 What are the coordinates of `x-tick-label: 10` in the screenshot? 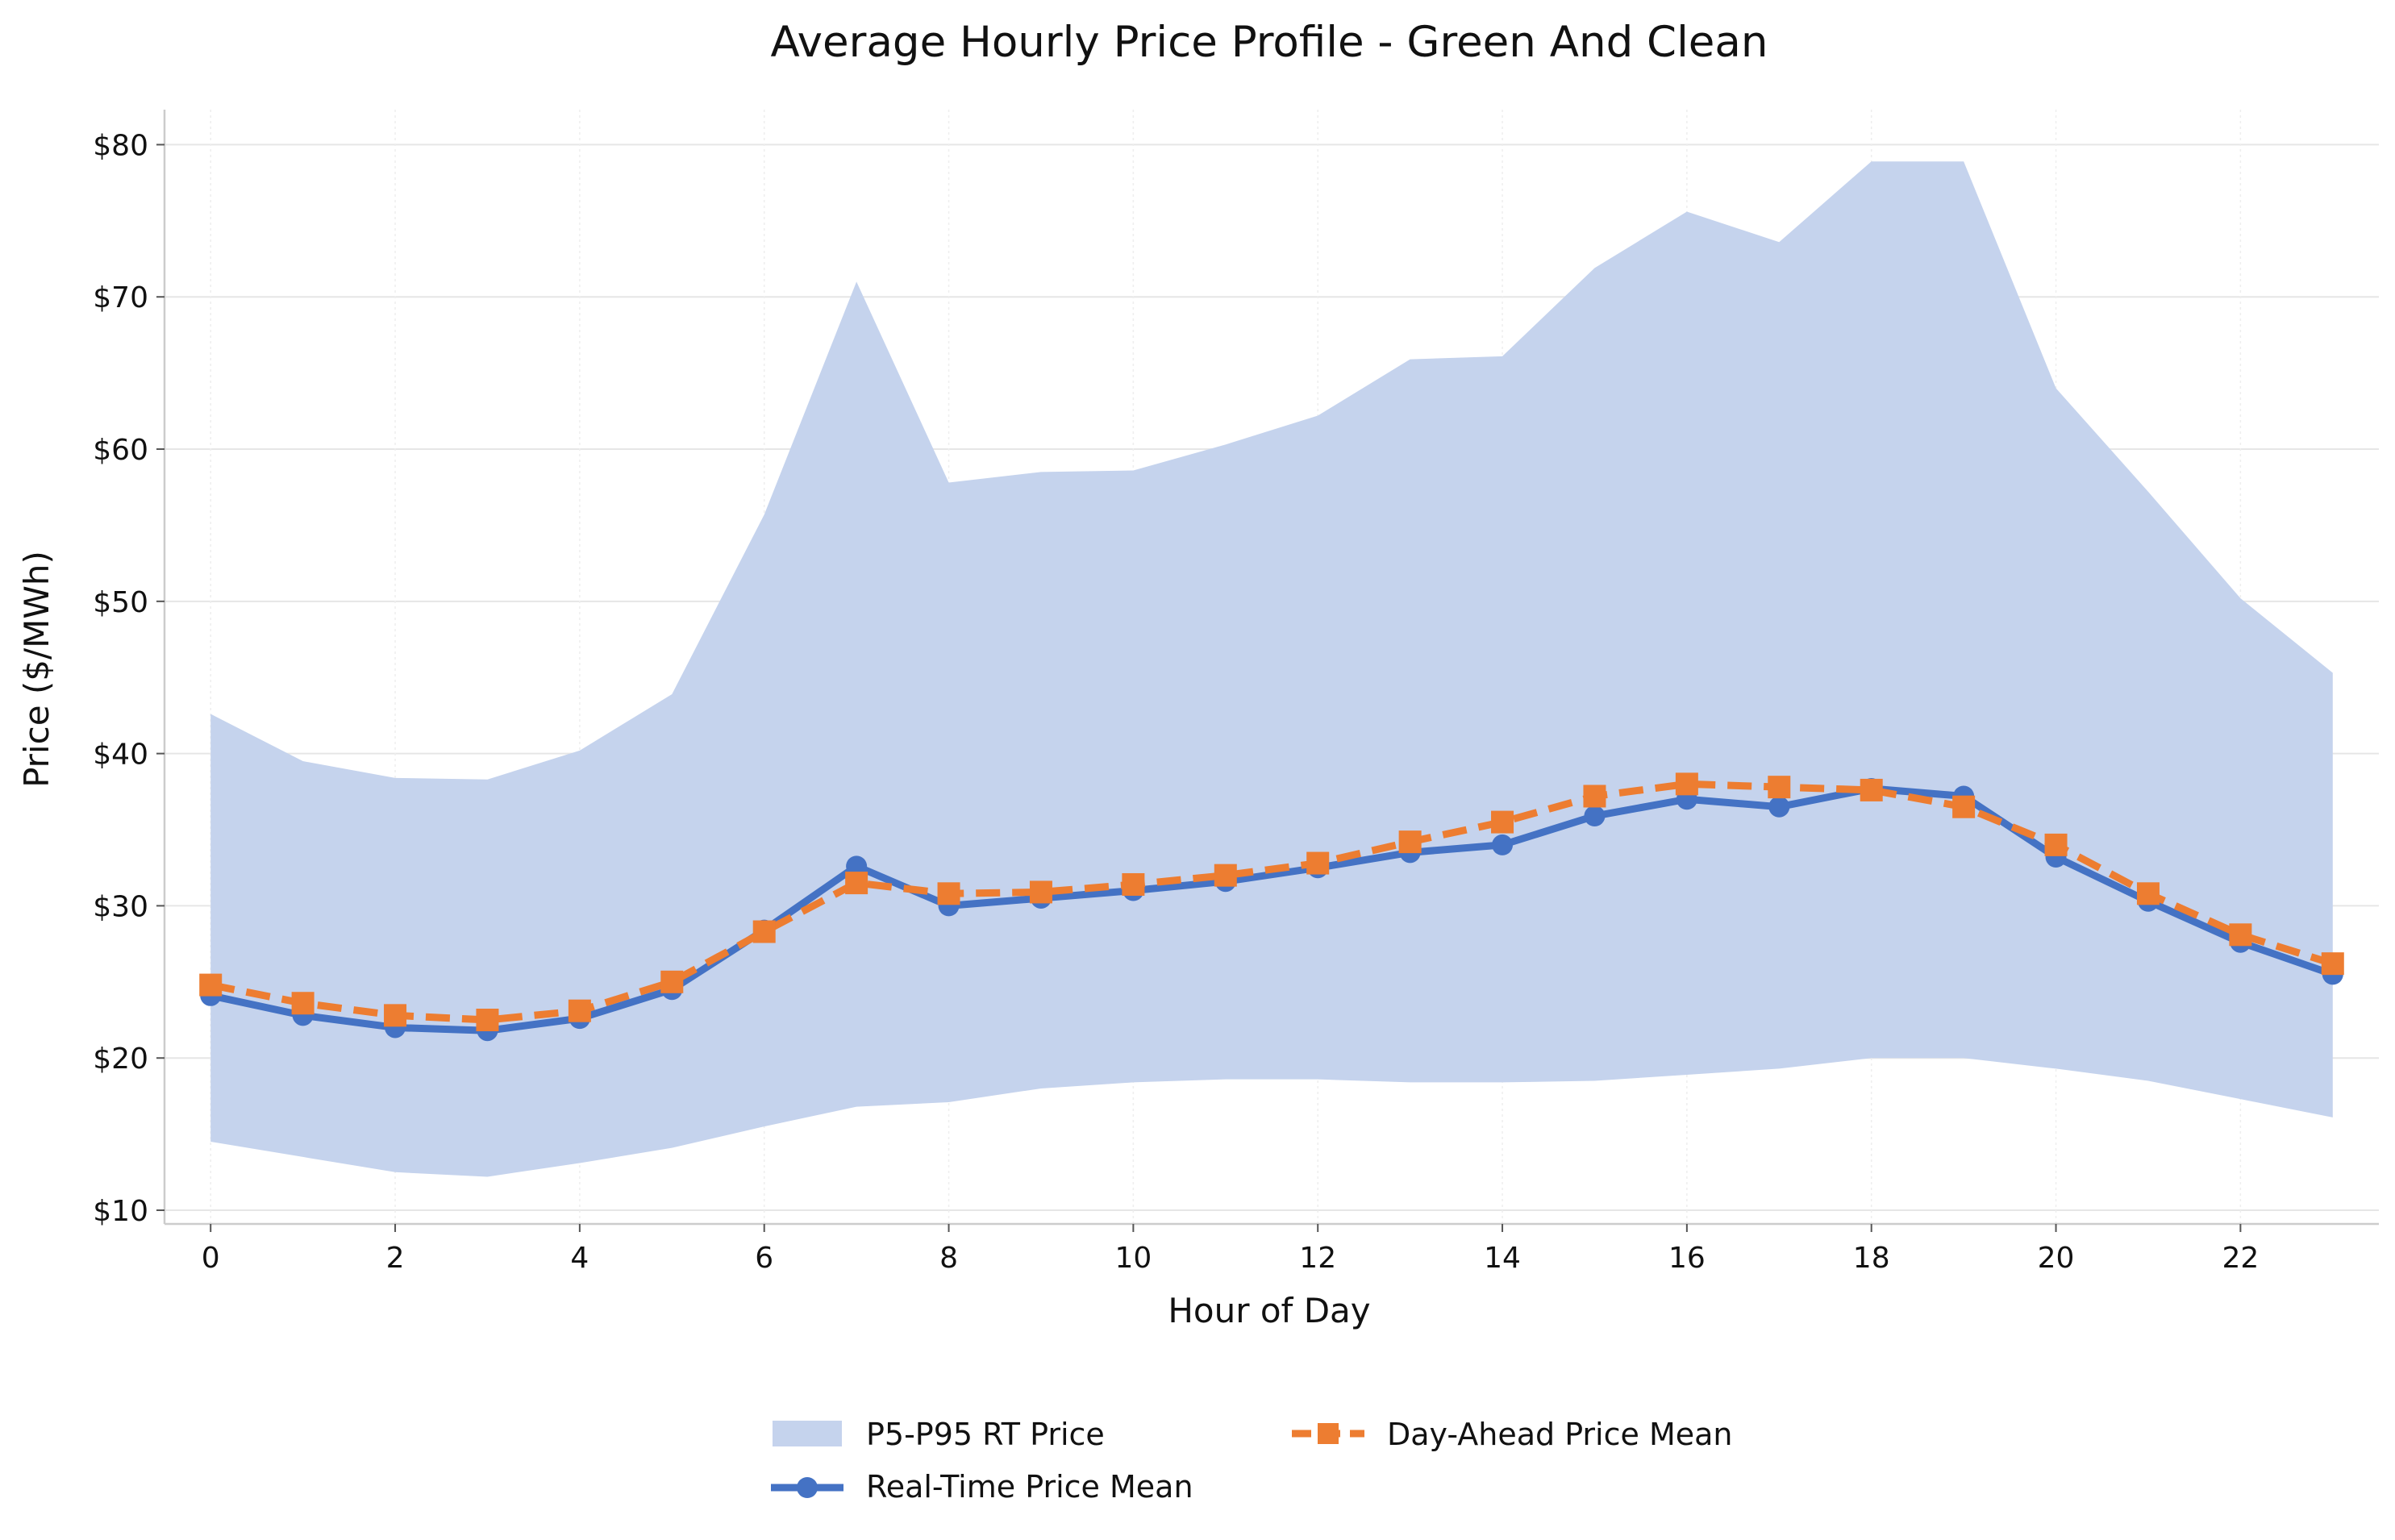 It's located at (1133, 1258).